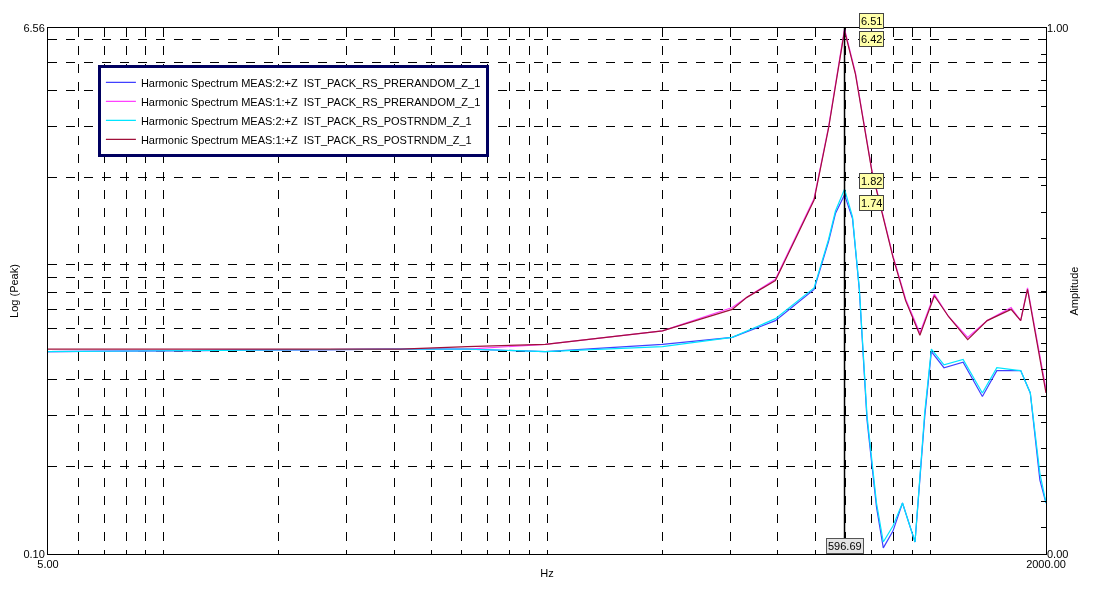  I want to click on ref-line-label: 596.69, so click(845, 546).